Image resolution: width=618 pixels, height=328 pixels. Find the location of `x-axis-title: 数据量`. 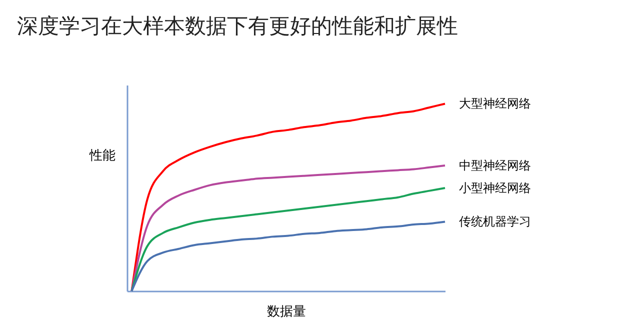

x-axis-title: 数据量 is located at coordinates (286, 312).